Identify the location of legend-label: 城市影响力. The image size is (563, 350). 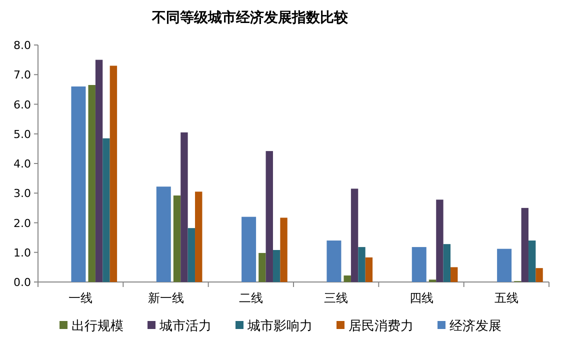
(279, 326).